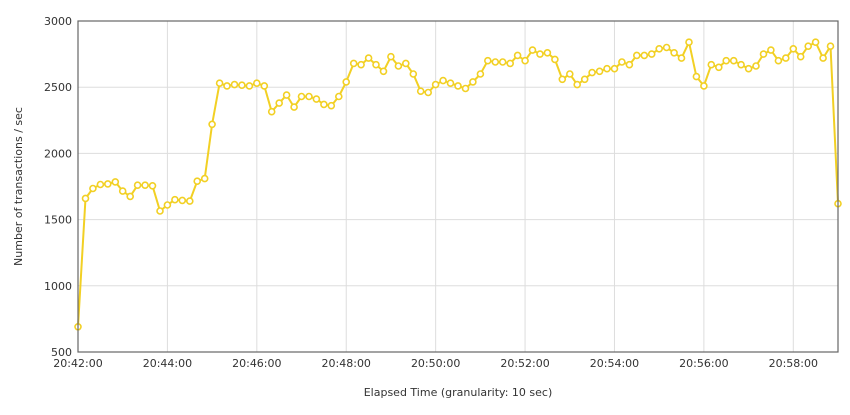 Image resolution: width=850 pixels, height=415 pixels. I want to click on x-tick-label: 20:58:00, so click(793, 363).